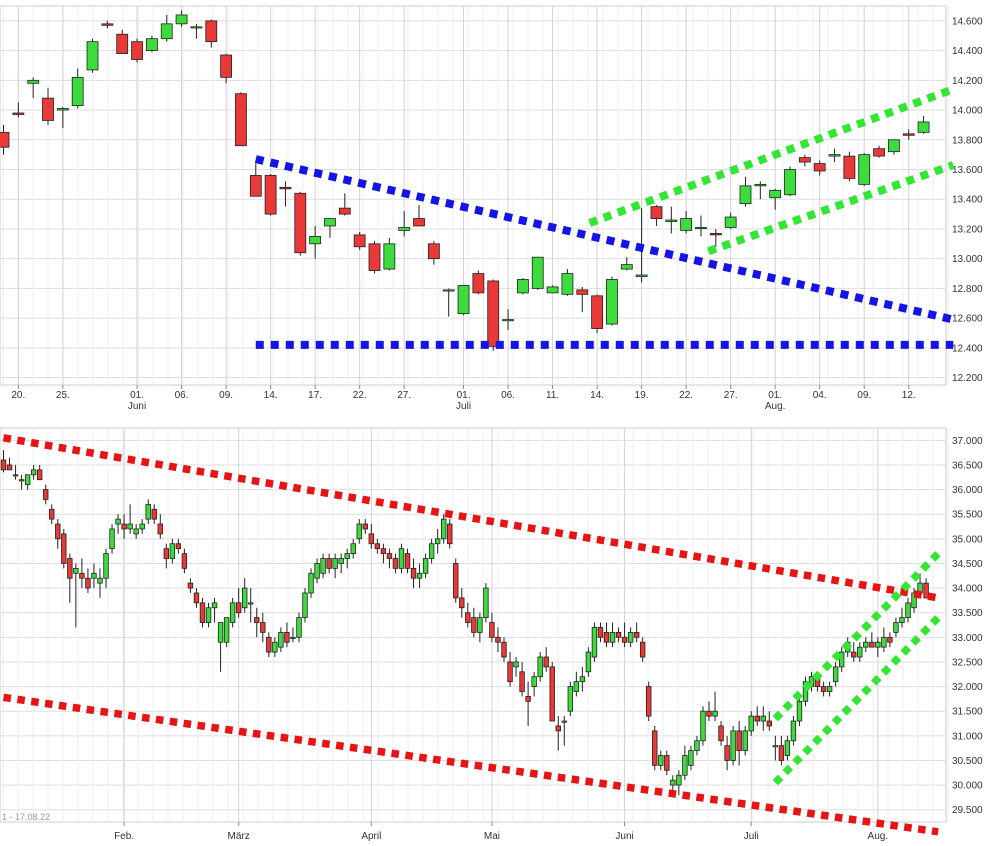 The height and width of the screenshot is (846, 988). Describe the element at coordinates (967, 51) in the screenshot. I see `y-tick-label: 14.400` at that location.